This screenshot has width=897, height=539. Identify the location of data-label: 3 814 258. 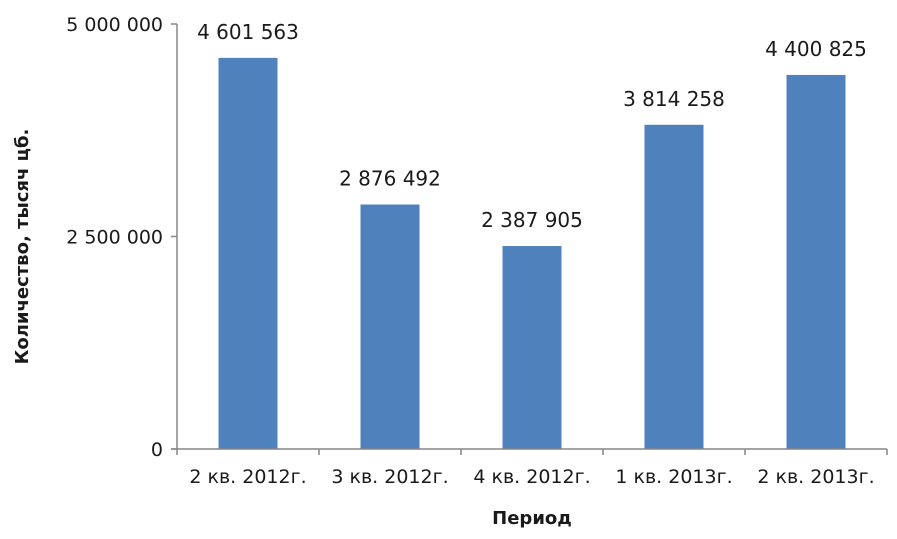
(674, 99).